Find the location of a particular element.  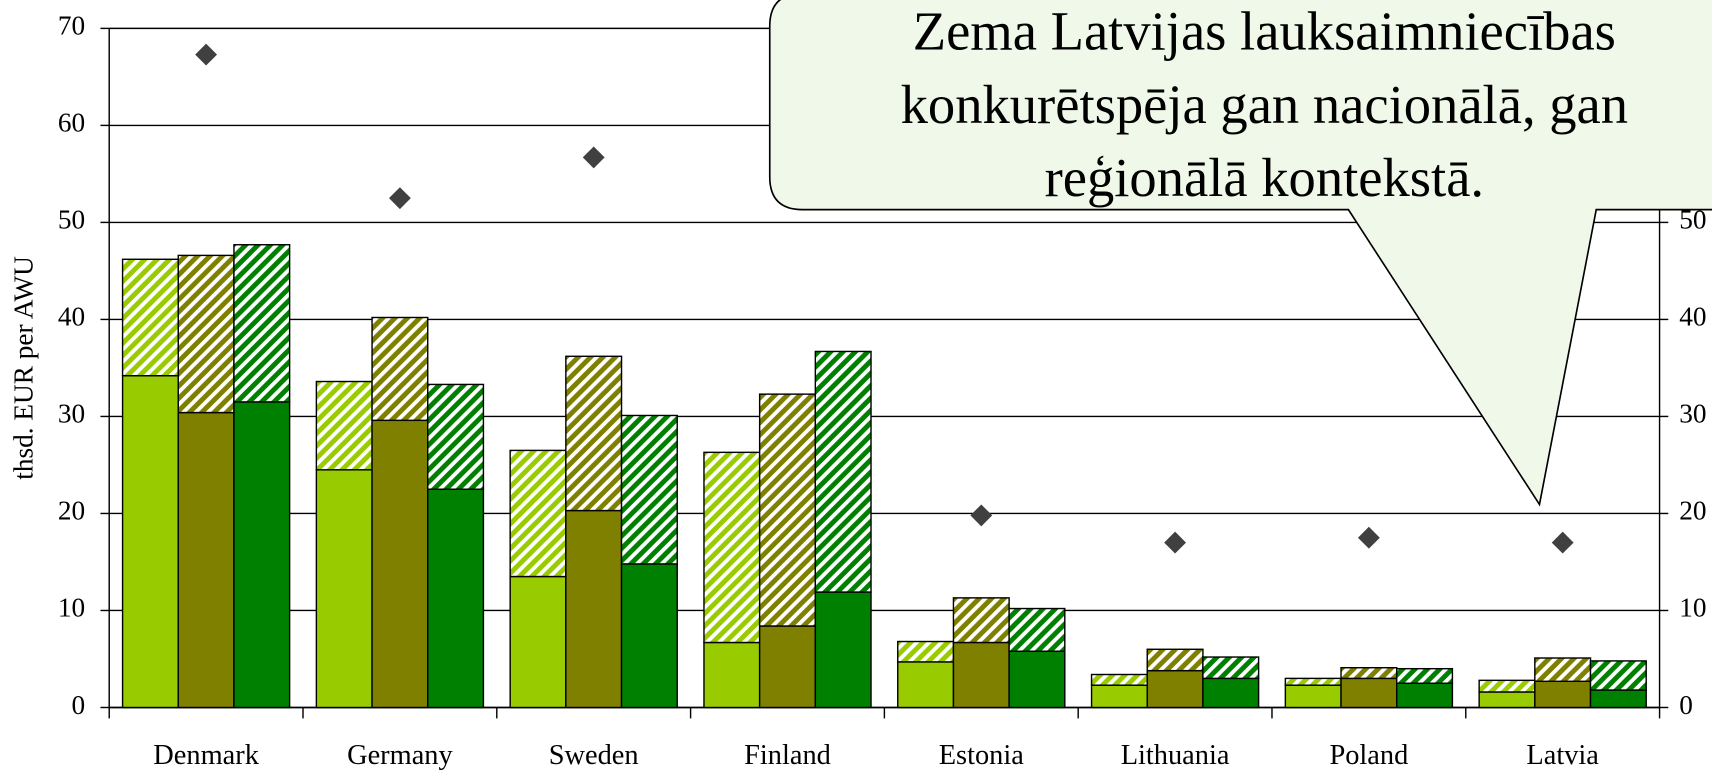

y2-tick-label: 40 is located at coordinates (1692, 317).